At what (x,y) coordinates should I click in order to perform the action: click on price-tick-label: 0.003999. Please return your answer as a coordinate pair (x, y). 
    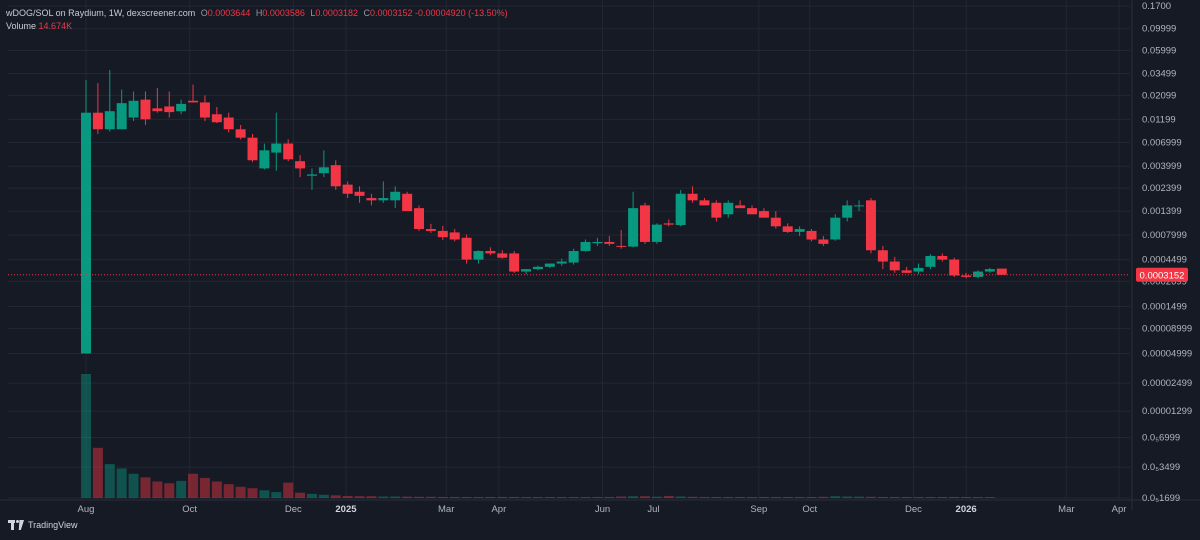
    Looking at the image, I should click on (1162, 166).